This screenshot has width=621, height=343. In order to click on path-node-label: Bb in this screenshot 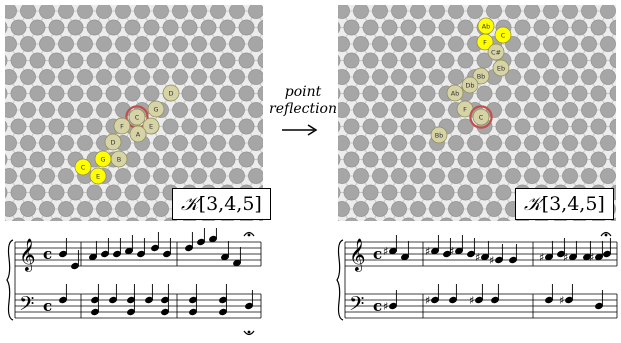, I will do `click(439, 135)`.